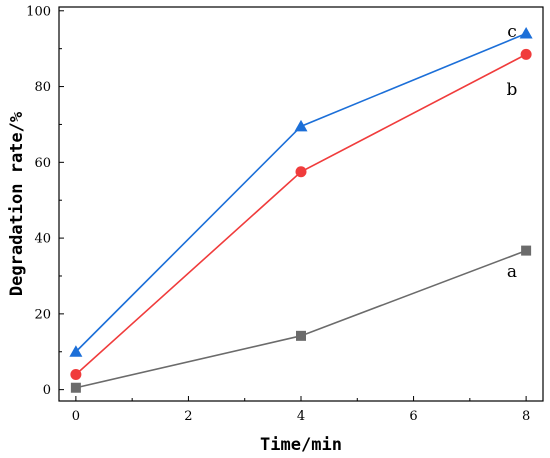 Image resolution: width=550 pixels, height=458 pixels. Describe the element at coordinates (42, 87) in the screenshot. I see `y-tick-label: 80` at that location.